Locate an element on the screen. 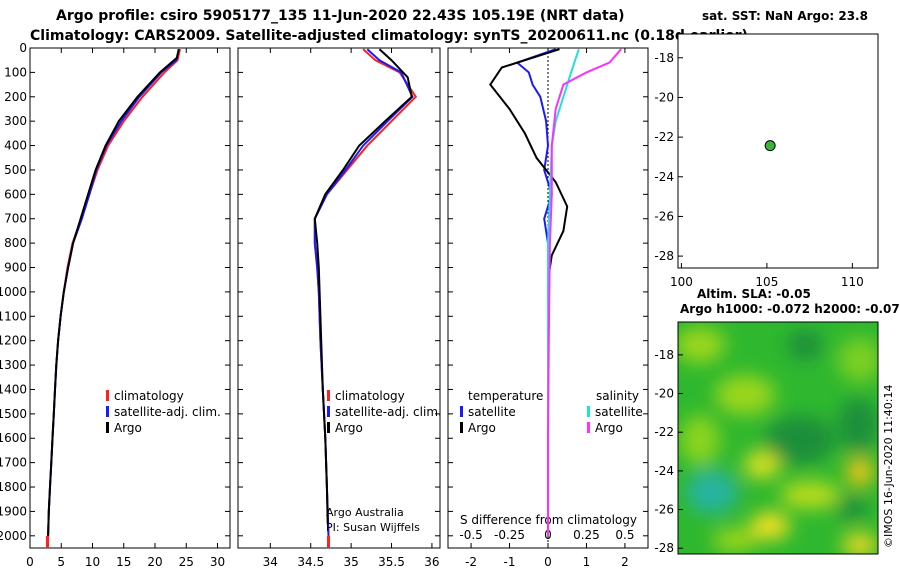 The height and width of the screenshot is (584, 900). x-tick-label: 36 is located at coordinates (431, 562).